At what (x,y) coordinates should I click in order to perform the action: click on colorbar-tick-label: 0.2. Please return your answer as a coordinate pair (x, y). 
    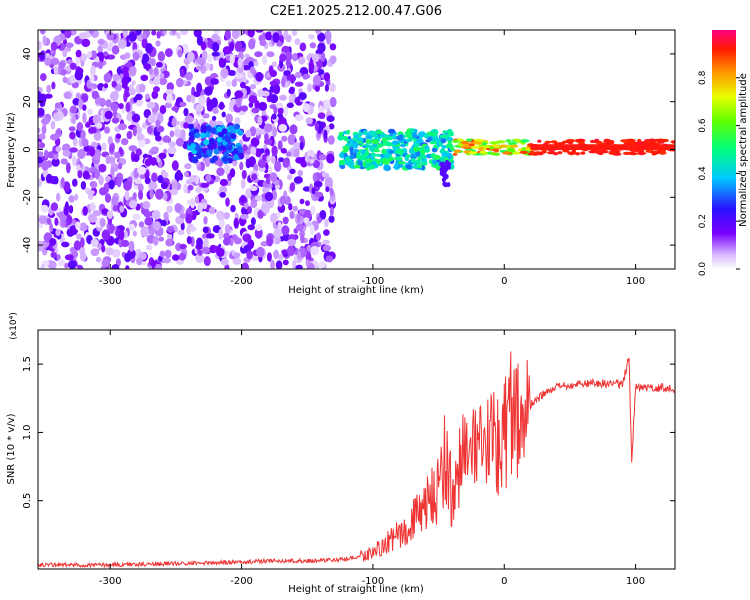
    Looking at the image, I should click on (703, 221).